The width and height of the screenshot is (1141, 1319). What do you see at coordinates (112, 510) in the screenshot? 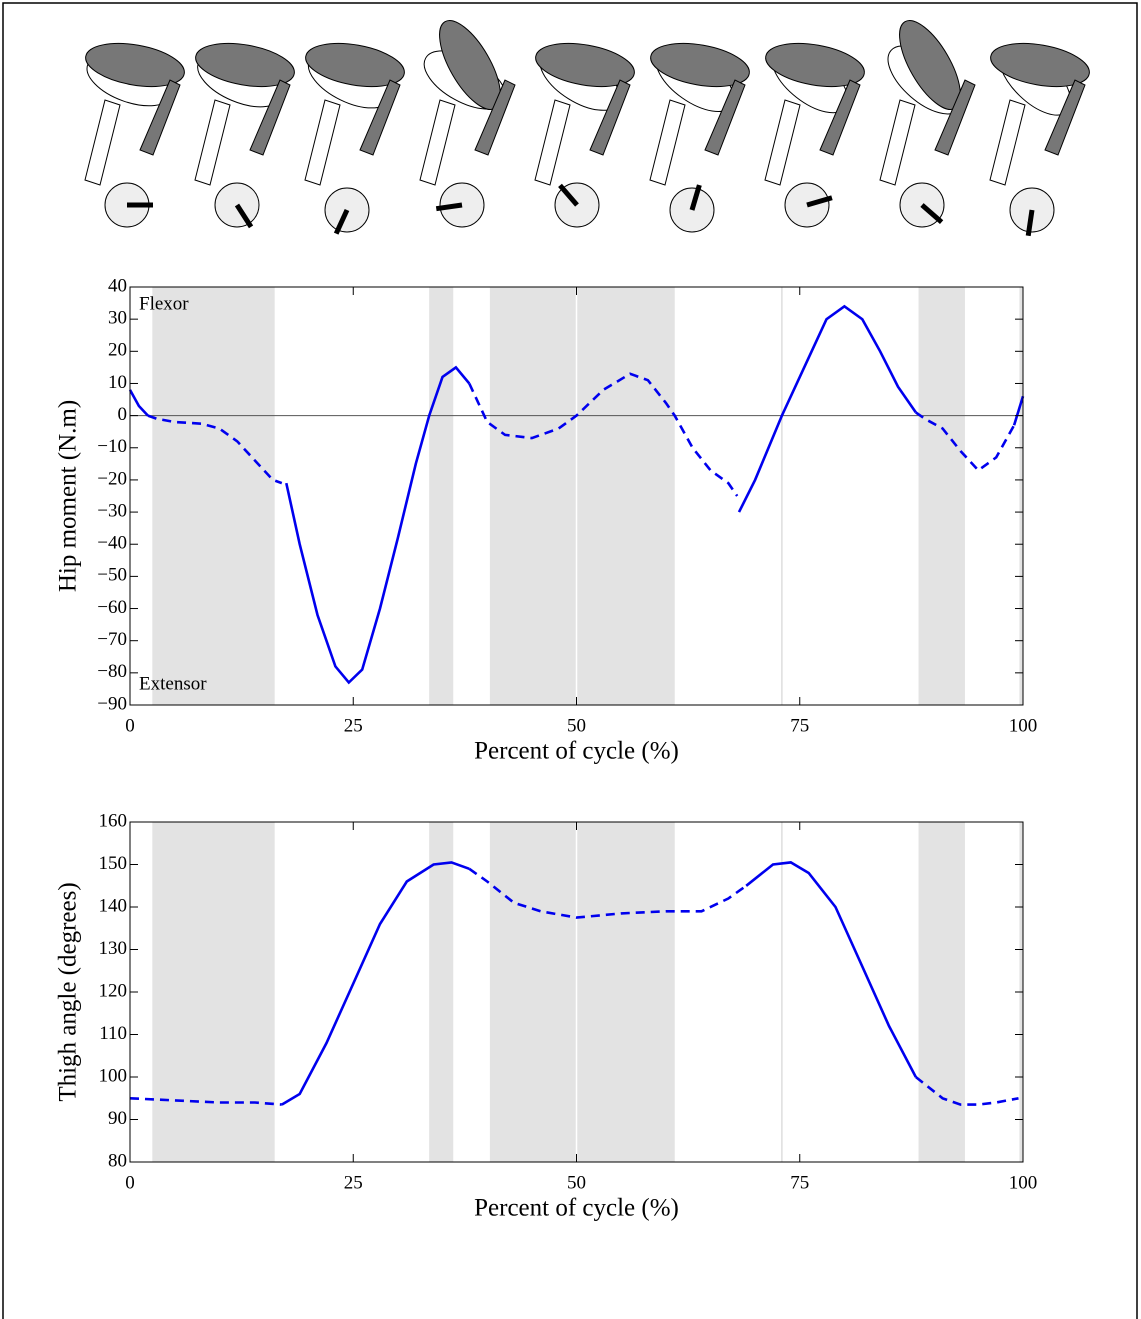
I see `y-tick-label: −30` at bounding box center [112, 510].